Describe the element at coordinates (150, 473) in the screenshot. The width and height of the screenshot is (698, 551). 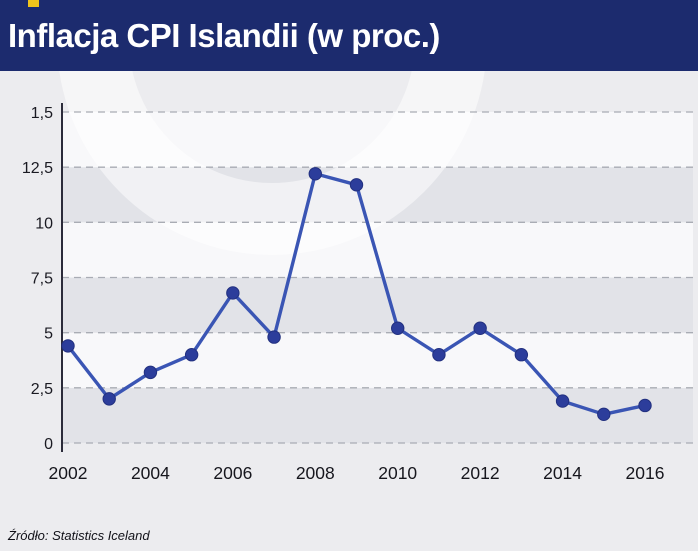
I see `x-tick-label: 2004` at that location.